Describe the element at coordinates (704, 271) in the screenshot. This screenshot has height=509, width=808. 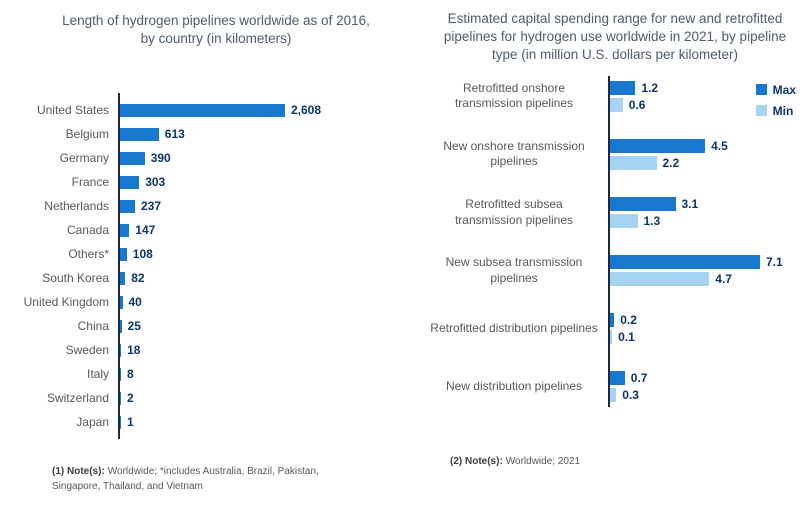
I see `pipeline-type-bars: 7.1 4.7` at that location.